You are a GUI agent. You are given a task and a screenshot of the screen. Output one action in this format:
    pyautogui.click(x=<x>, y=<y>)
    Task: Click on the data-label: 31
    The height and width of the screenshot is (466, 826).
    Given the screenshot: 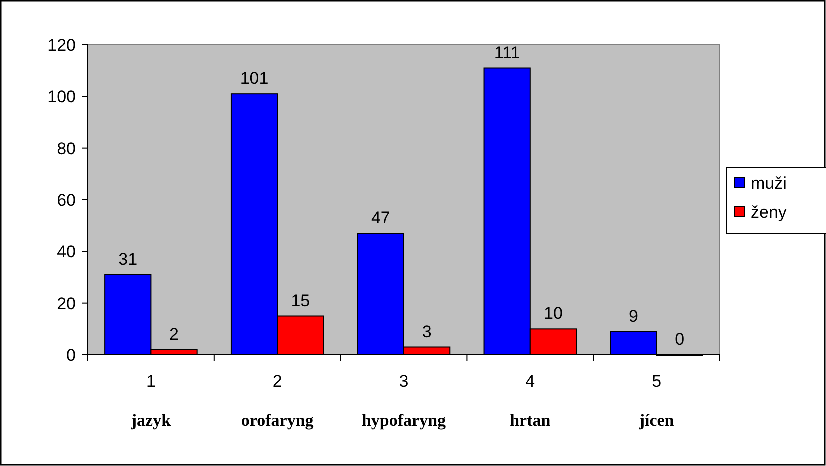 What is the action you would take?
    pyautogui.click(x=128, y=259)
    